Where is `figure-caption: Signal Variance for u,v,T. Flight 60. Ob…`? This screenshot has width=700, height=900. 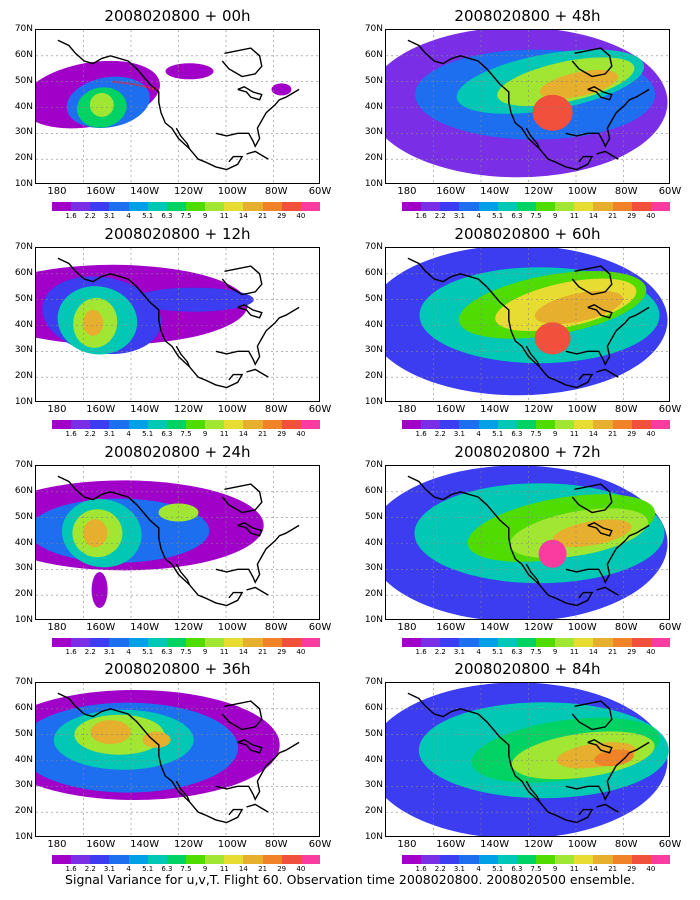
figure-caption: Signal Variance for u,v,T. Flight 60. Ob… is located at coordinates (350, 879).